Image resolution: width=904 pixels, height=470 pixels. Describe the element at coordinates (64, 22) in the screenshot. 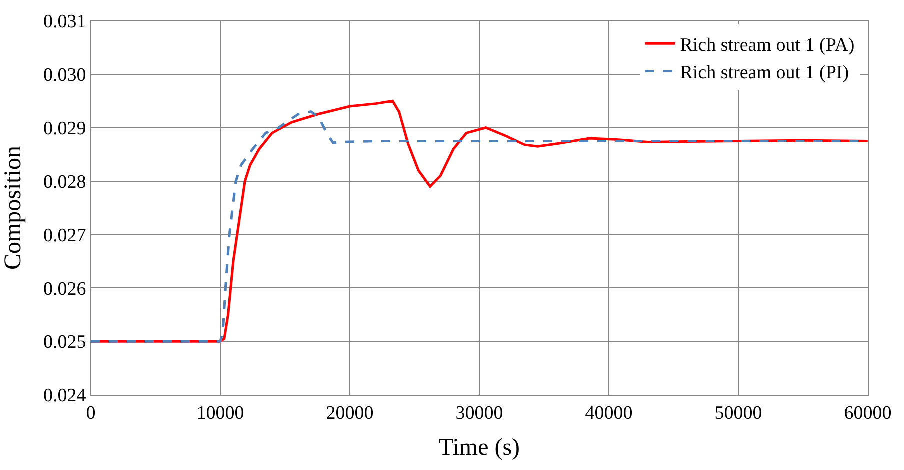

I see `y-tick-label: 0.031` at that location.